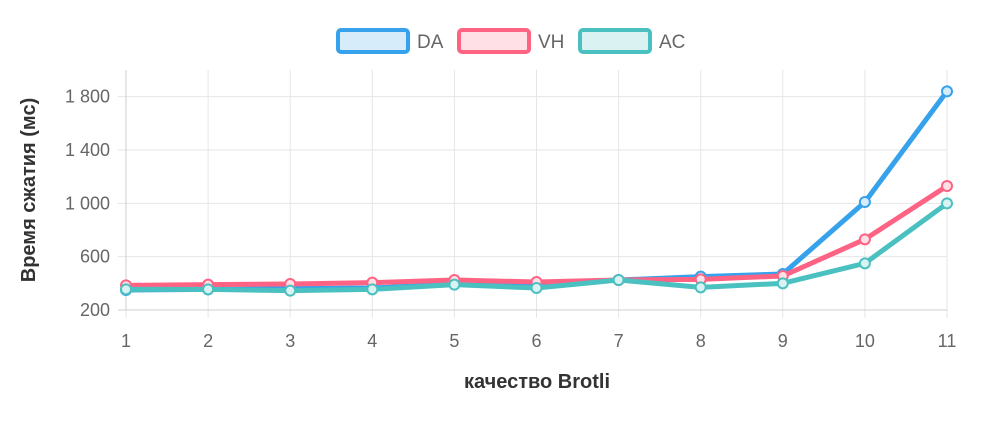  I want to click on legend-swatch-ac, so click(615, 41).